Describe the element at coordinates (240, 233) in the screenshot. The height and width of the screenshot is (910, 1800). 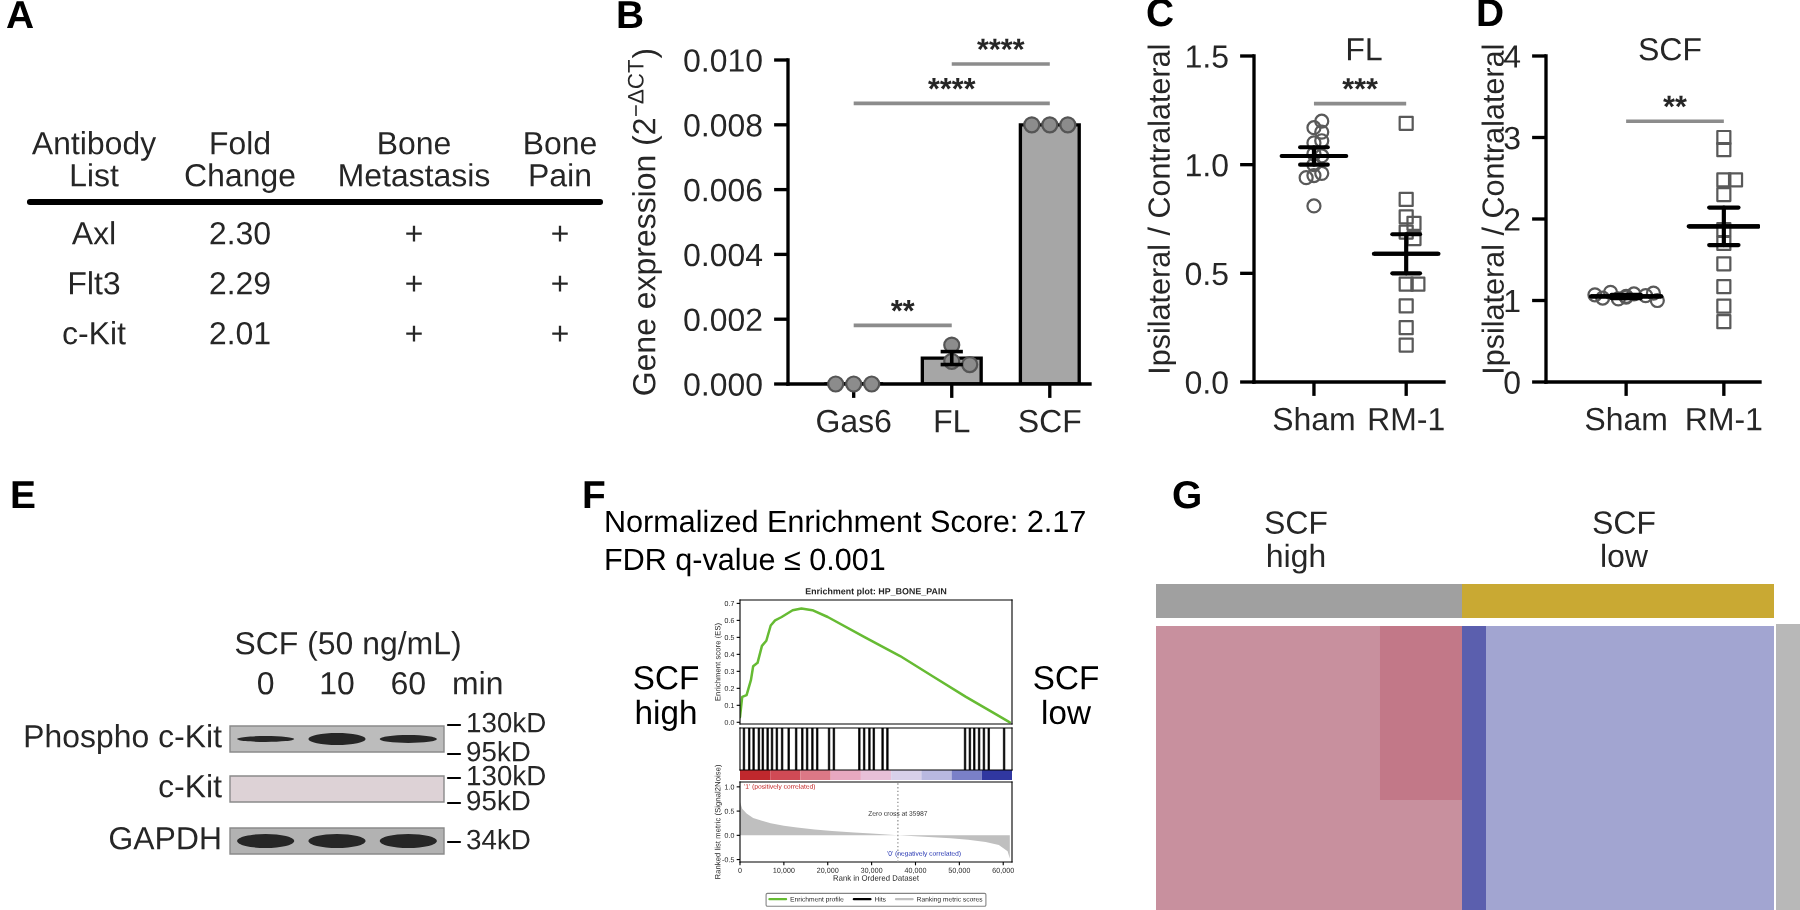
I see `text: 2.30` at that location.